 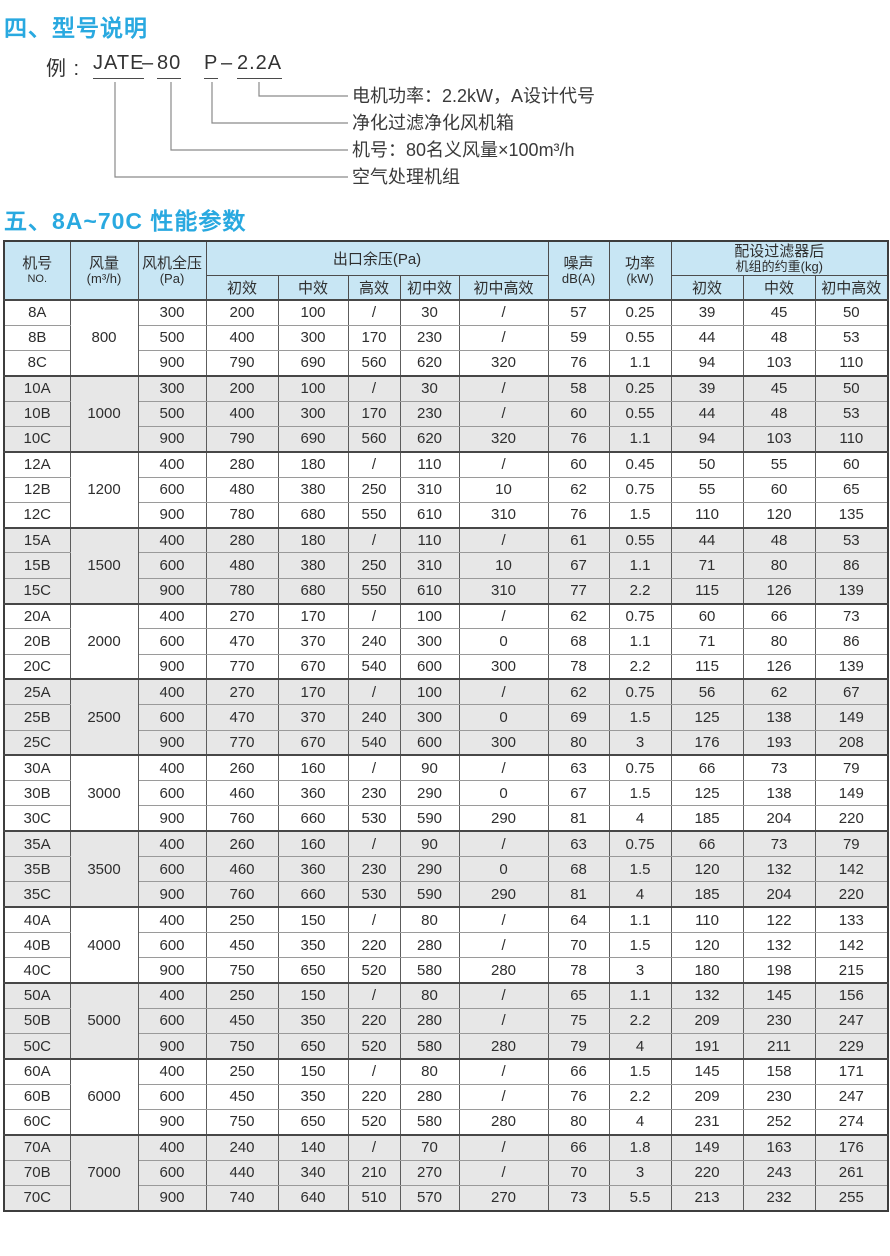 What do you see at coordinates (640, 464) in the screenshot?
I see `cell-power: 0.45` at bounding box center [640, 464].